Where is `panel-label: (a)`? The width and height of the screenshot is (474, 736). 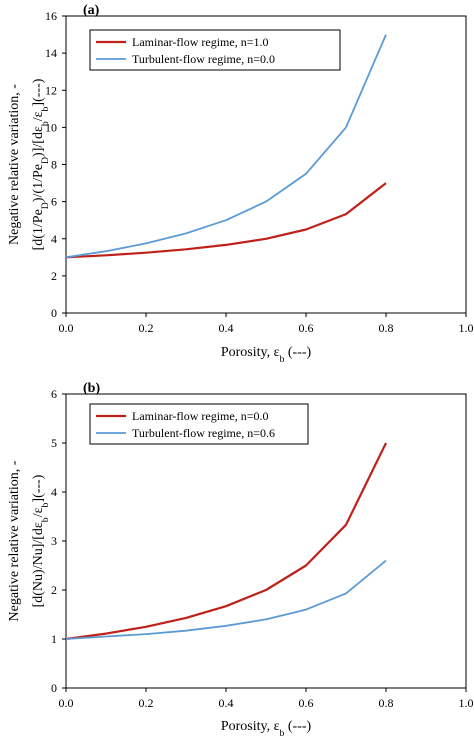 panel-label: (a) is located at coordinates (91, 10).